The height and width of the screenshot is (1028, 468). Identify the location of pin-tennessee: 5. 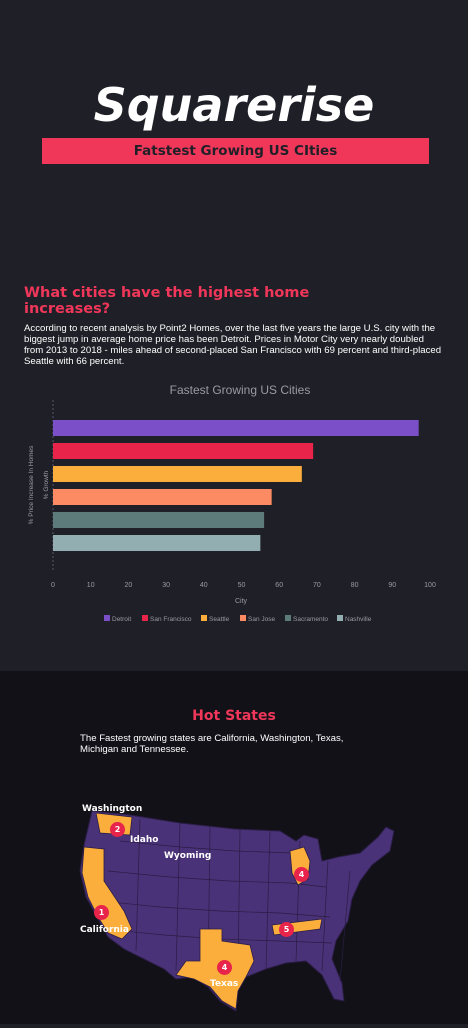
(286, 929).